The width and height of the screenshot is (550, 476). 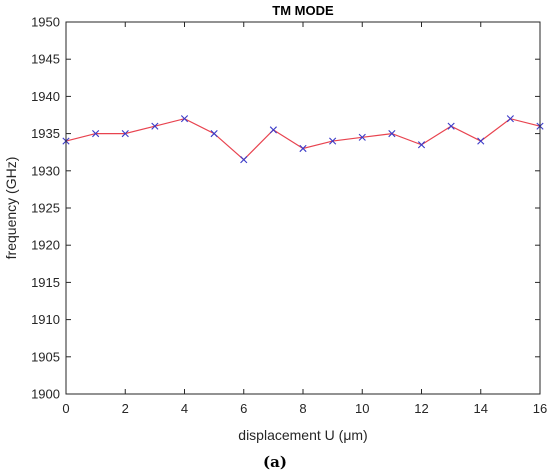 I want to click on chart-title: TM MODE, so click(x=303, y=10).